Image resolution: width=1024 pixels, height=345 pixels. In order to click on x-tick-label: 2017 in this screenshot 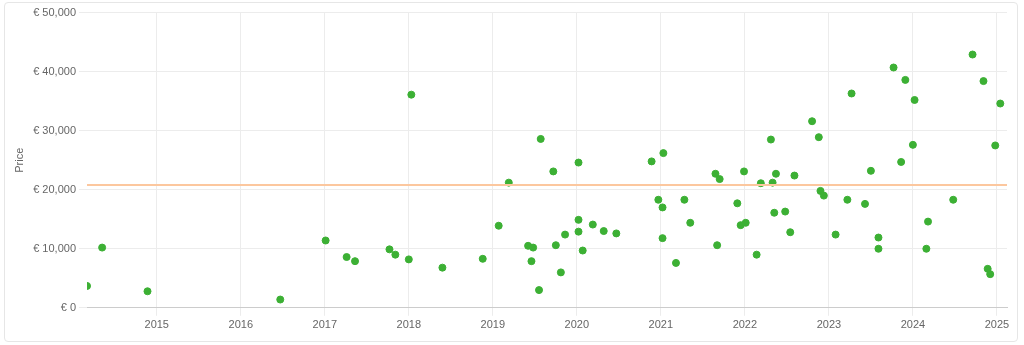, I will do `click(325, 324)`.